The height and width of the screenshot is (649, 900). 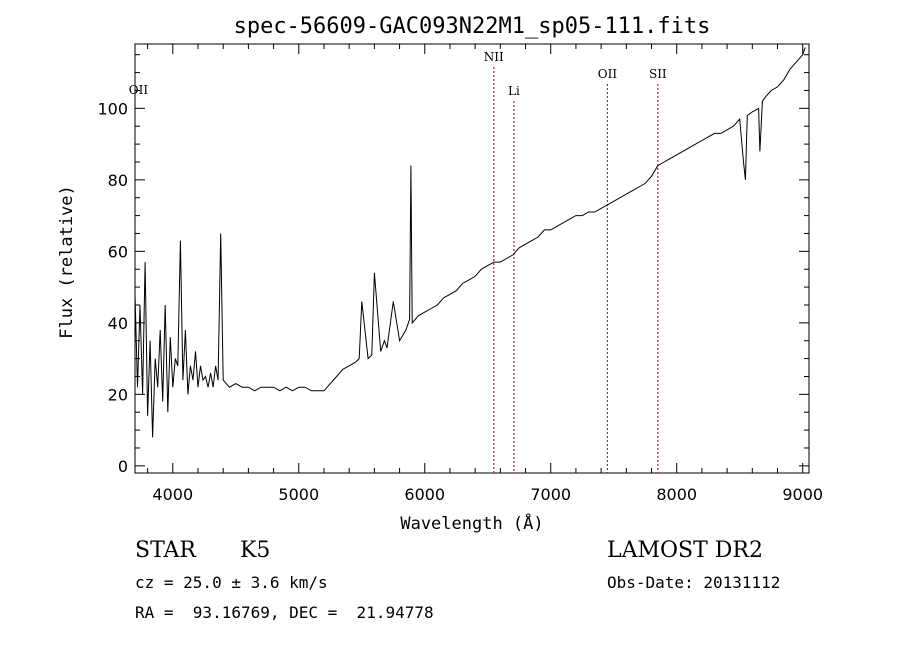 I want to click on survey-name: LAMOST DR2, so click(x=685, y=550).